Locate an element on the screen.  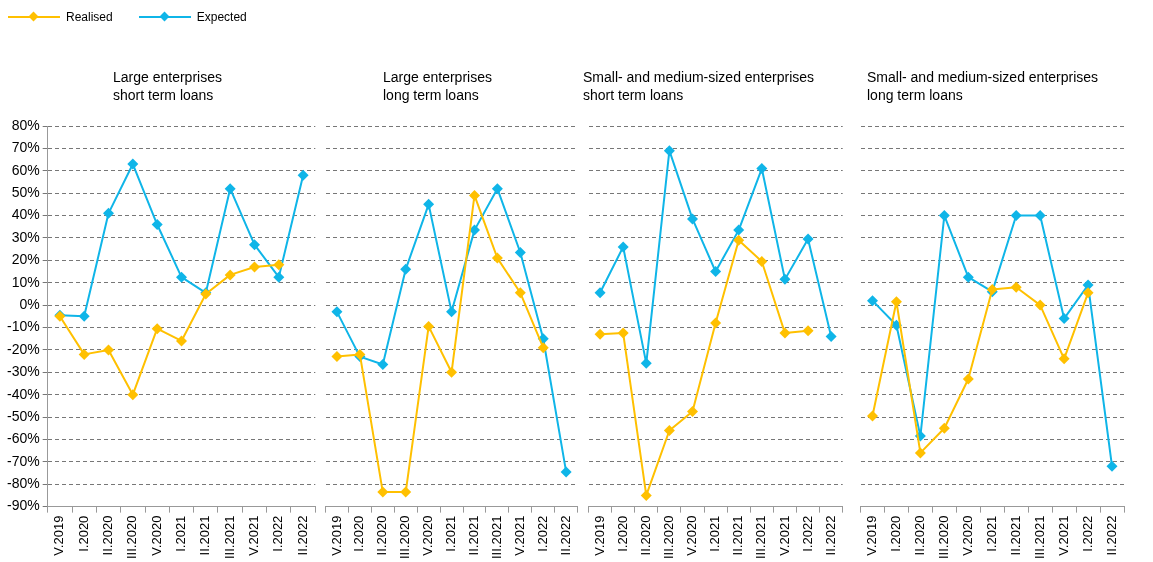
y-tick-label: -90% is located at coordinates (23, 505).